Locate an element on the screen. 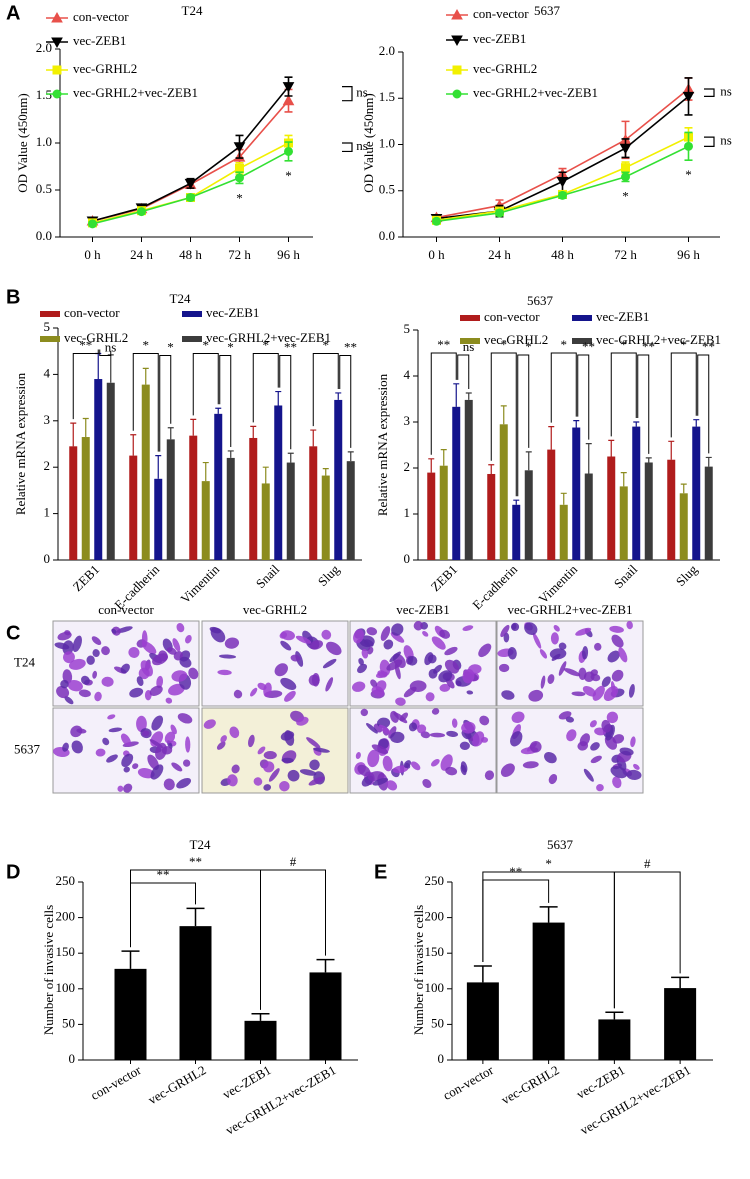  y-tick-label: 4 is located at coordinates (47, 372).